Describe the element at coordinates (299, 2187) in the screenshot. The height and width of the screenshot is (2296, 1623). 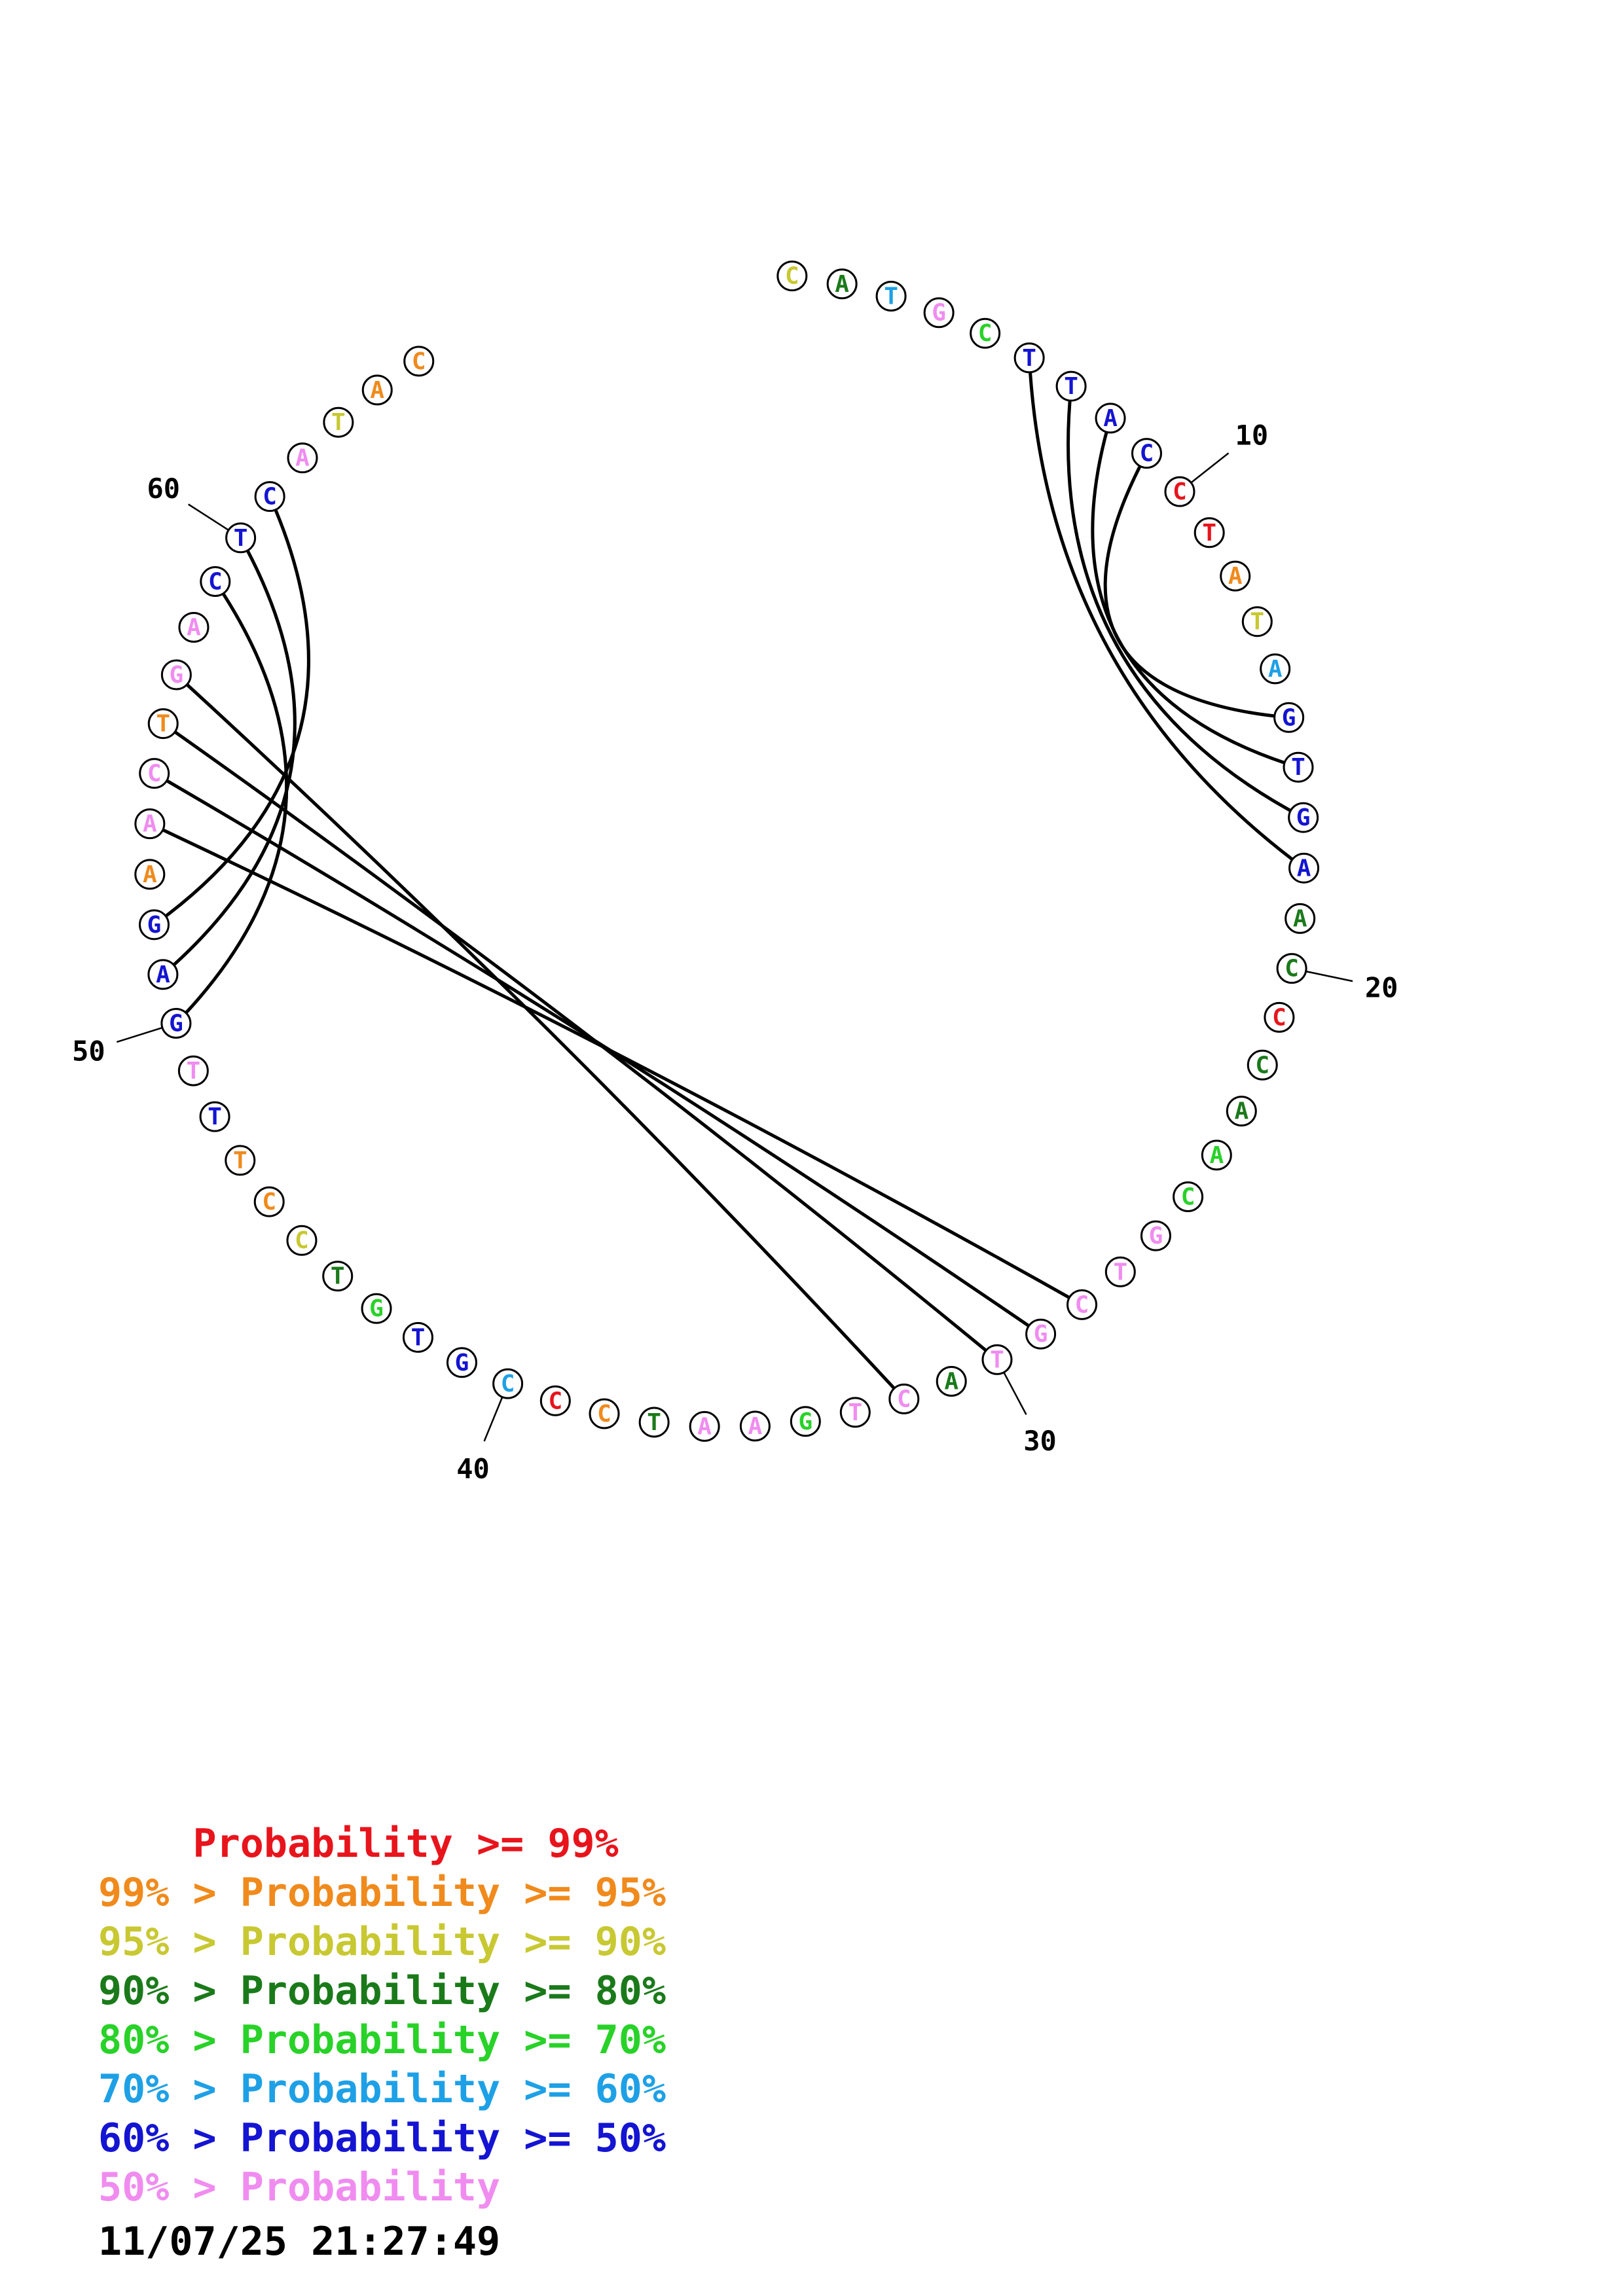
I see `legend-entry: 50% > Probability` at that location.